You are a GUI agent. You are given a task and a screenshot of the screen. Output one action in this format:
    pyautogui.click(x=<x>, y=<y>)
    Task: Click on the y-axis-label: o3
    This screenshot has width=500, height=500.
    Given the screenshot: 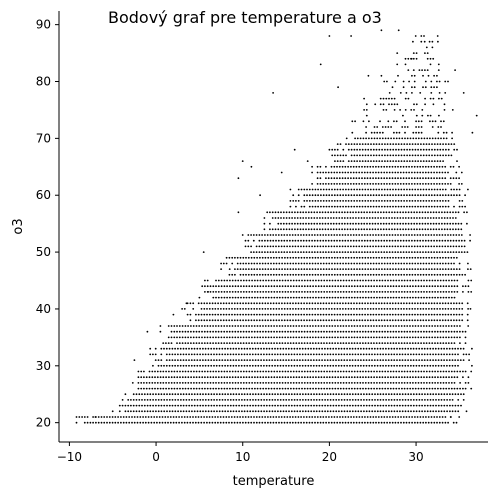 What is the action you would take?
    pyautogui.click(x=18, y=226)
    